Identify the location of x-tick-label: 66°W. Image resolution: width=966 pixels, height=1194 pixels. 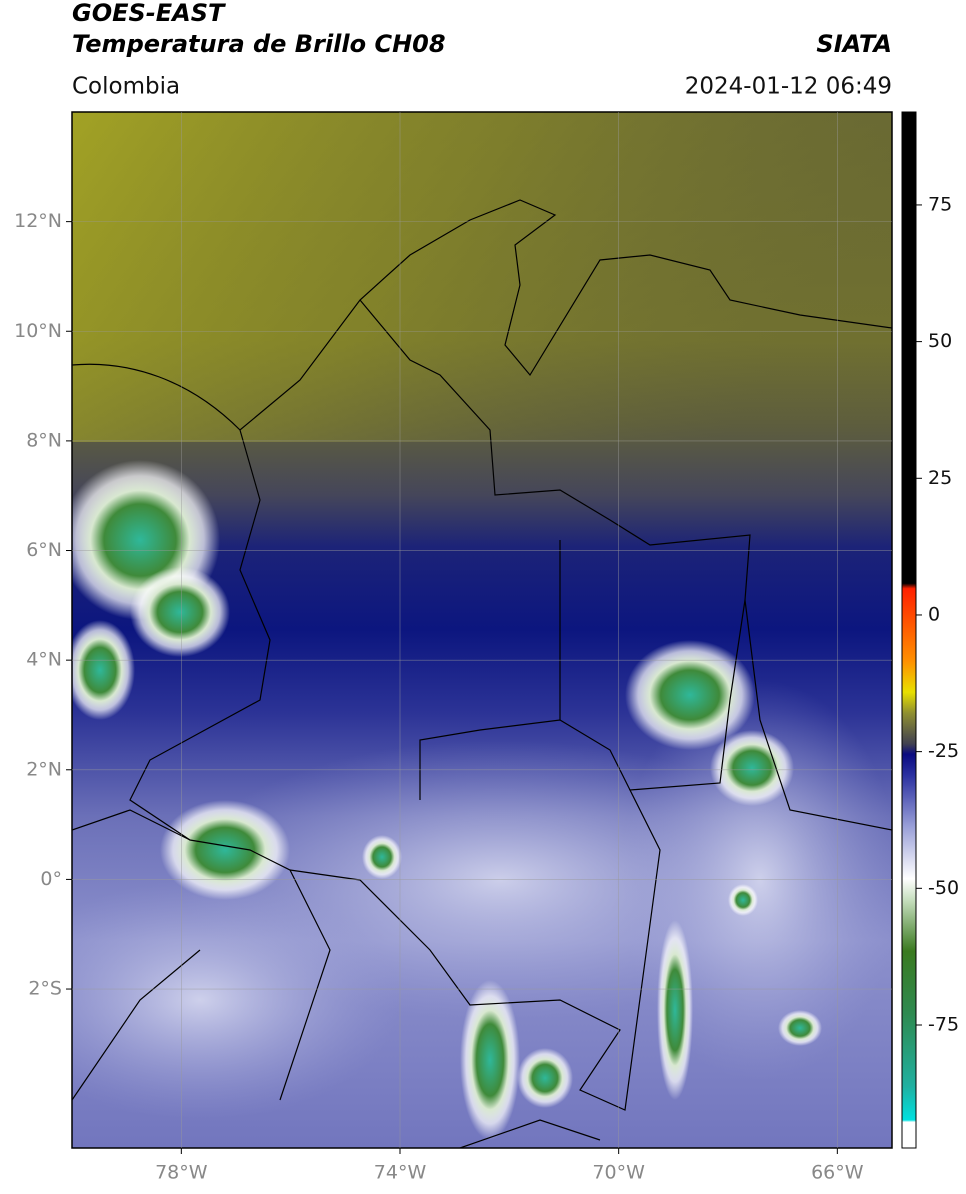
(837, 1173).